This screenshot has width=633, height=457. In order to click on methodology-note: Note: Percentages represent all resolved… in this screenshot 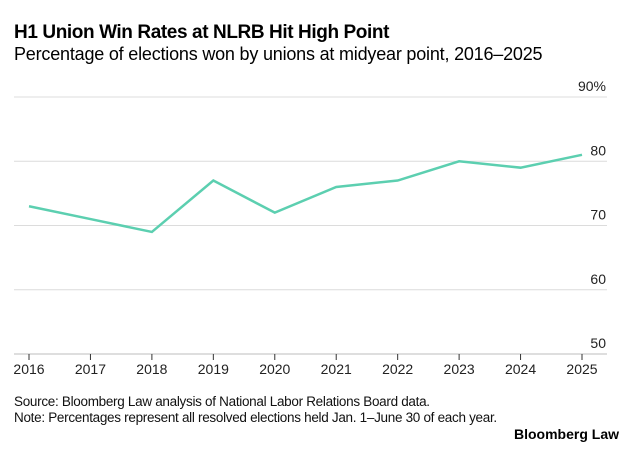, I will do `click(255, 417)`.